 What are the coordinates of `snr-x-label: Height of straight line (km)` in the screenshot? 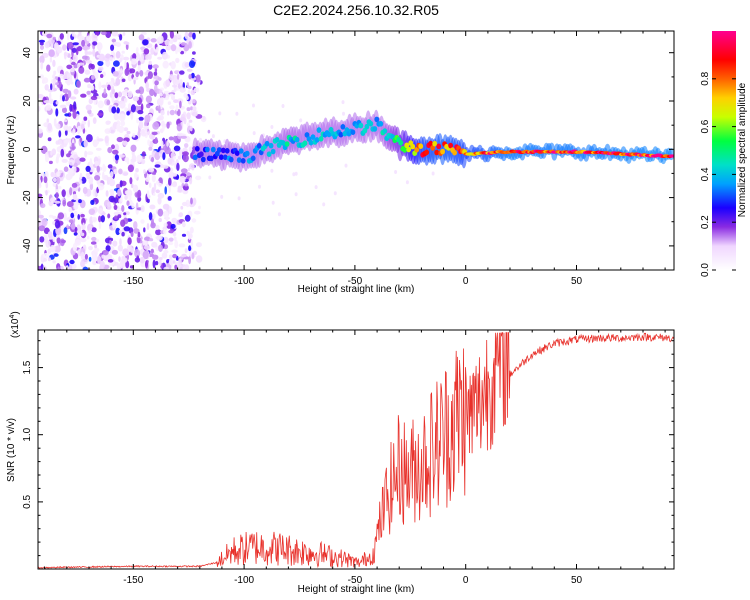 It's located at (356, 589).